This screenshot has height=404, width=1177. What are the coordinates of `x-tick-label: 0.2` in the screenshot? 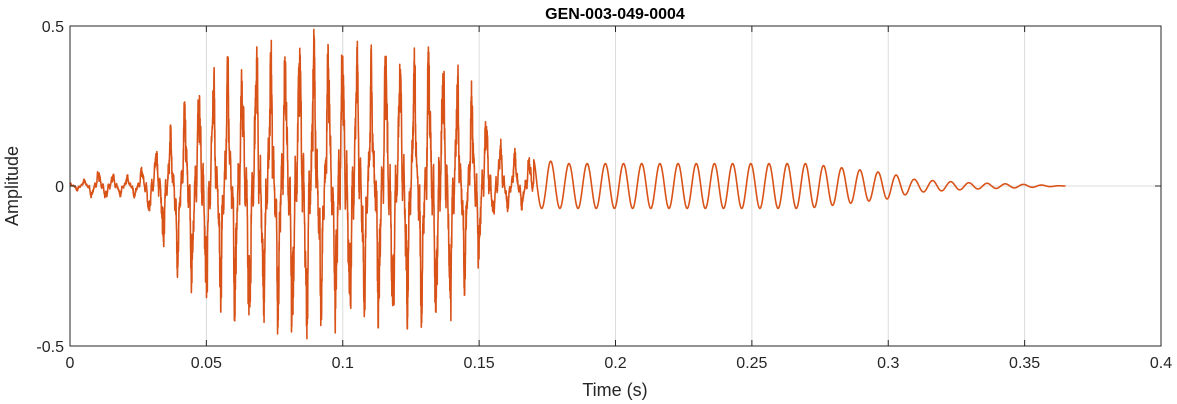 It's located at (615, 363).